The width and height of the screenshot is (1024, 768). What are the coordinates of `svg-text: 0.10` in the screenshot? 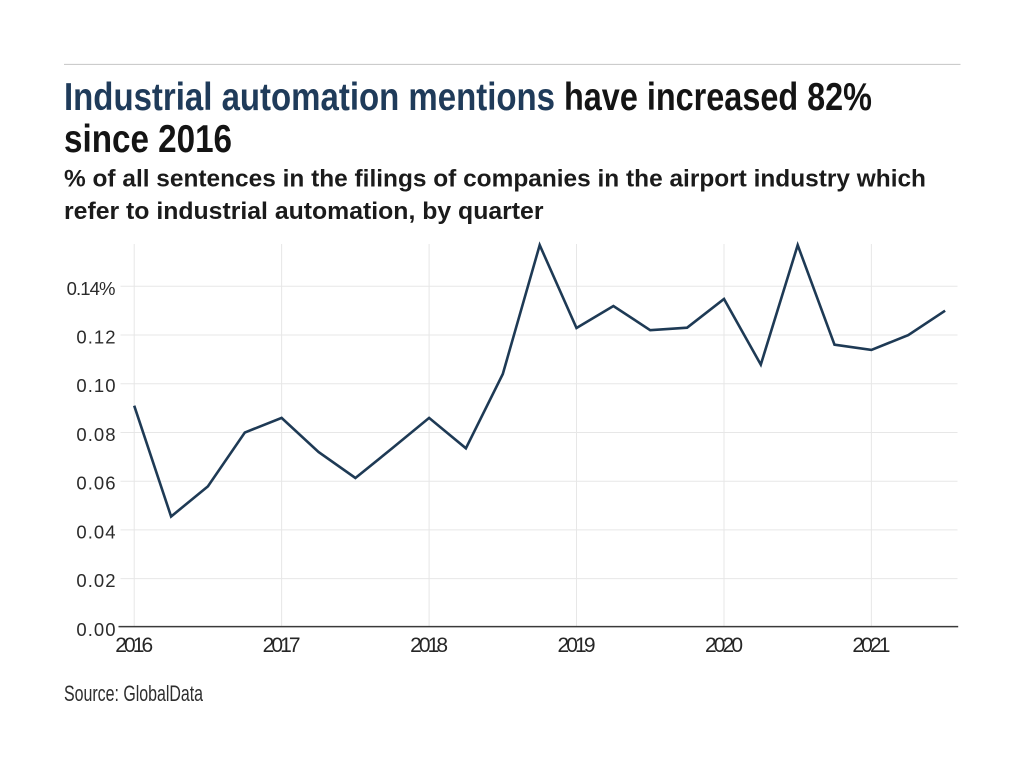 It's located at (95, 385).